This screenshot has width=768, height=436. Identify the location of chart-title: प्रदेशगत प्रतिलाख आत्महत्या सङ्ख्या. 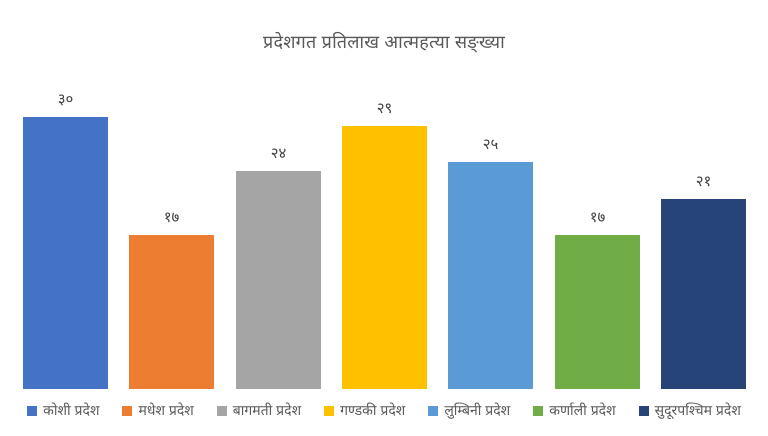
(384, 42).